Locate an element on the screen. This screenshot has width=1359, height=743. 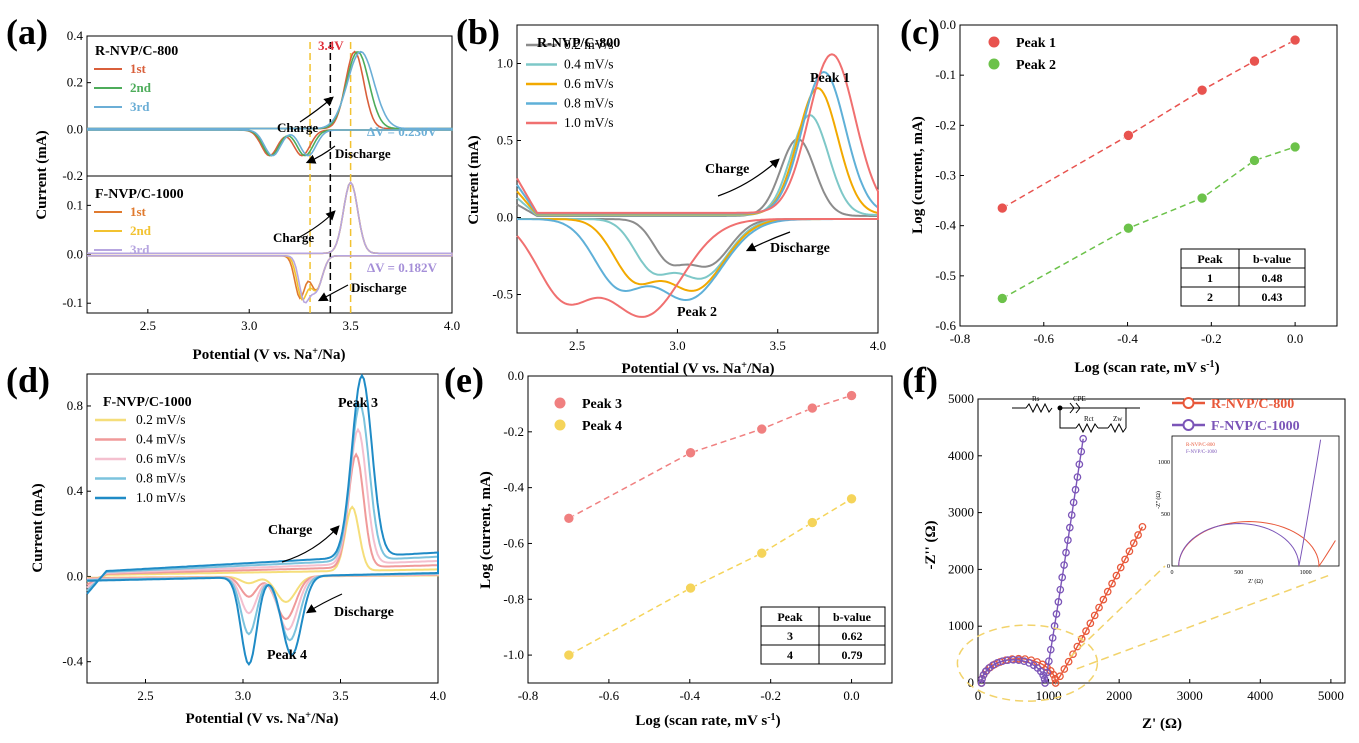
panel-e-fit-line is located at coordinates (710, 577).